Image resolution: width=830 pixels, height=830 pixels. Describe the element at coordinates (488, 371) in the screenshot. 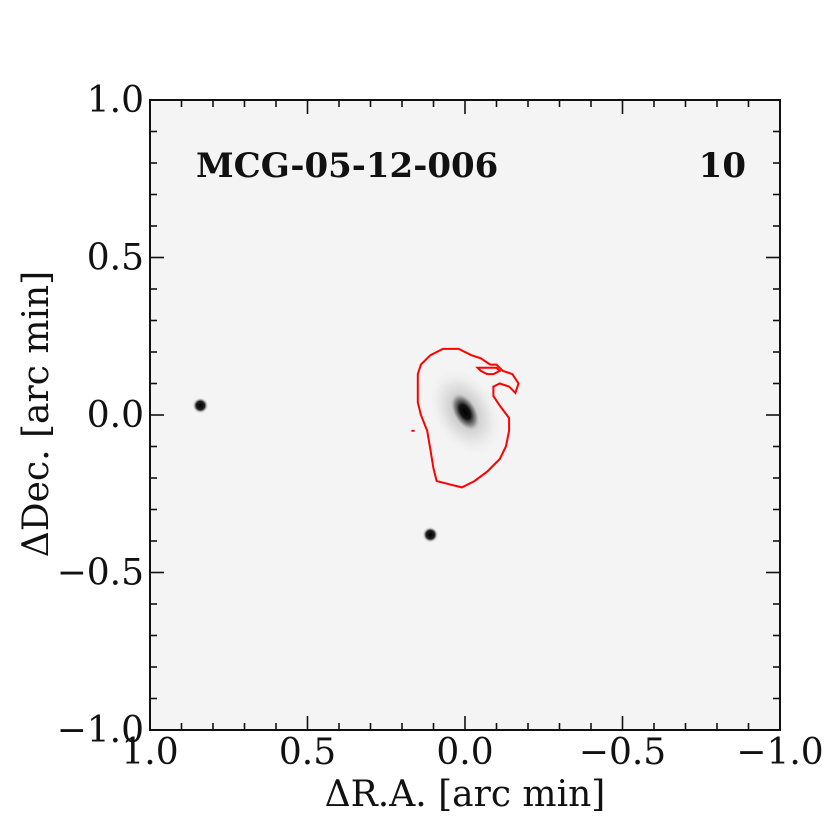

I see `contour-inner-loop` at that location.